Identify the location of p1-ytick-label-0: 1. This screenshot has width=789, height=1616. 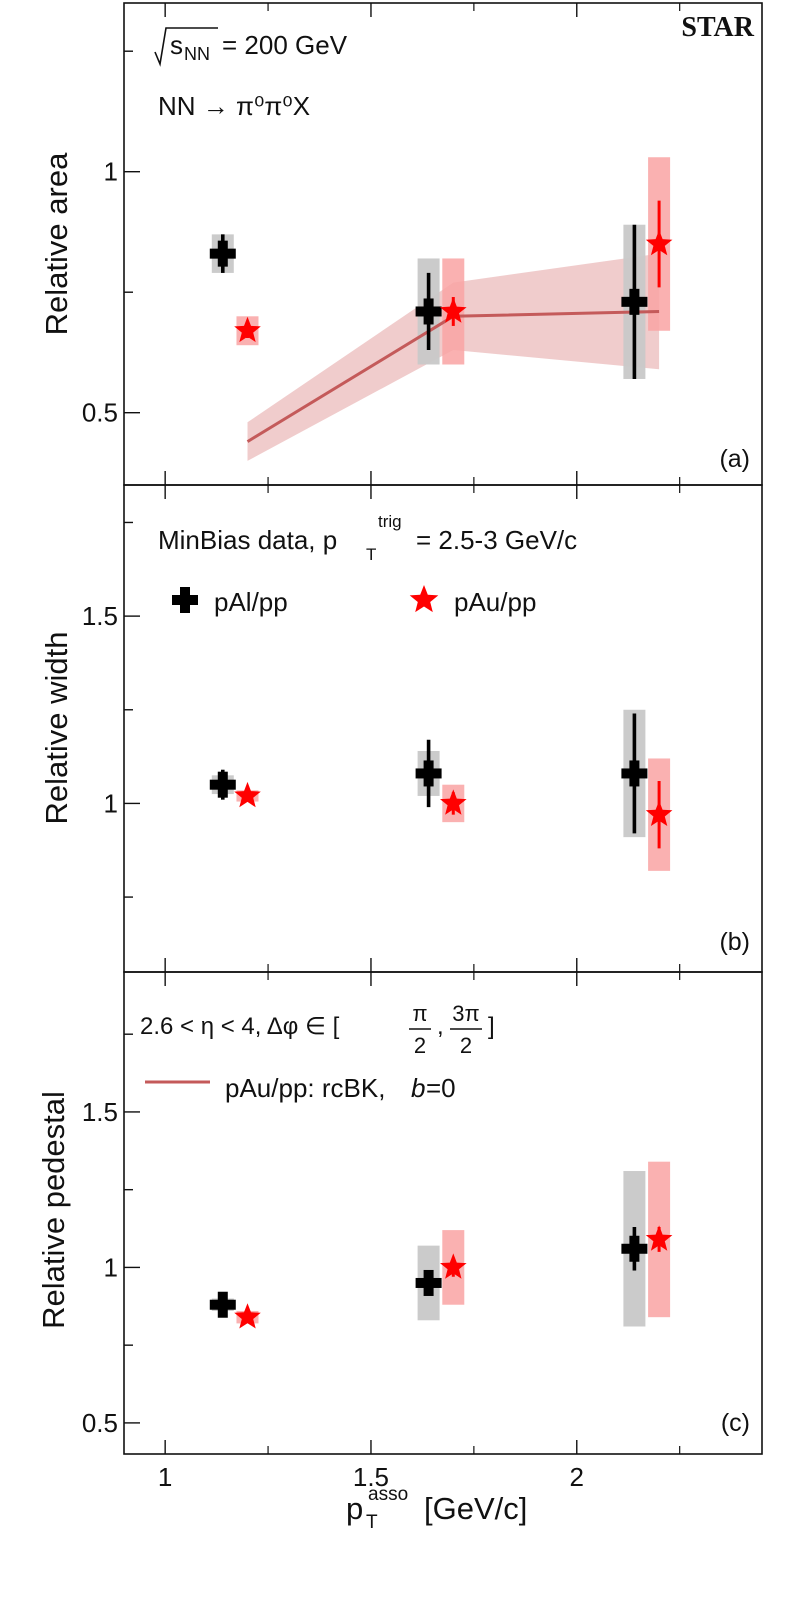
(111, 803).